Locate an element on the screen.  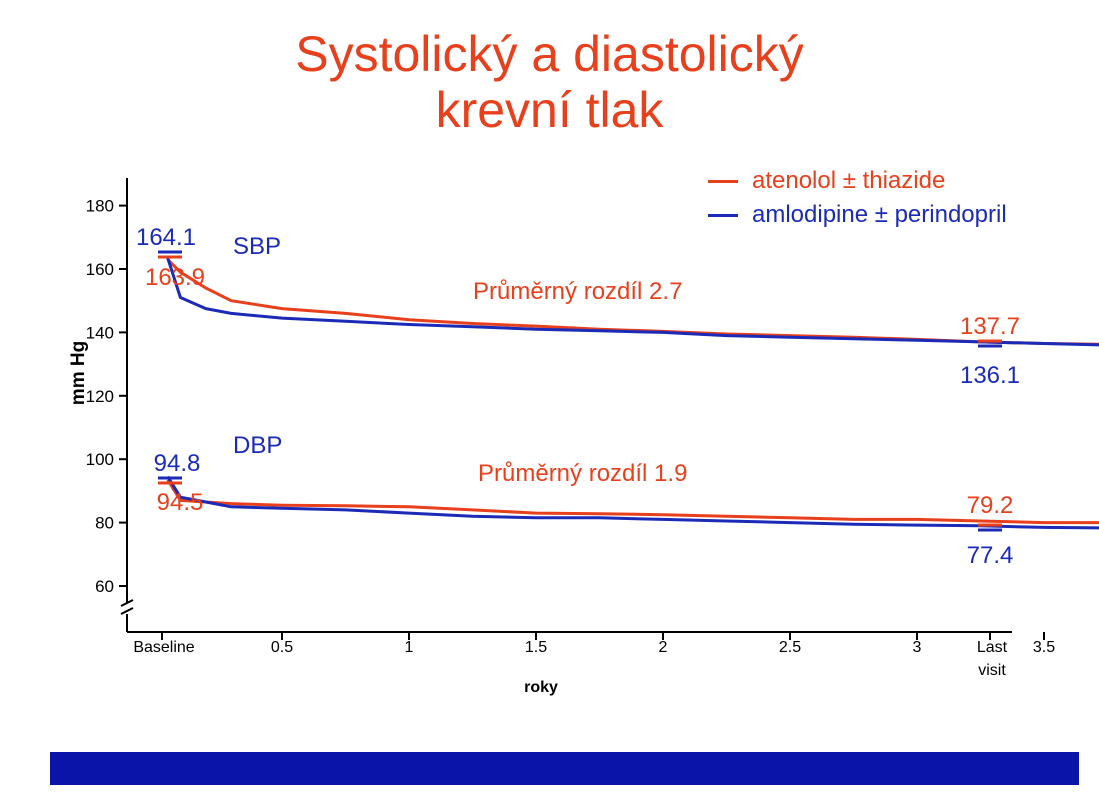
last-visit-dbp-amlodipine-label: 77.4 is located at coordinates (990, 555).